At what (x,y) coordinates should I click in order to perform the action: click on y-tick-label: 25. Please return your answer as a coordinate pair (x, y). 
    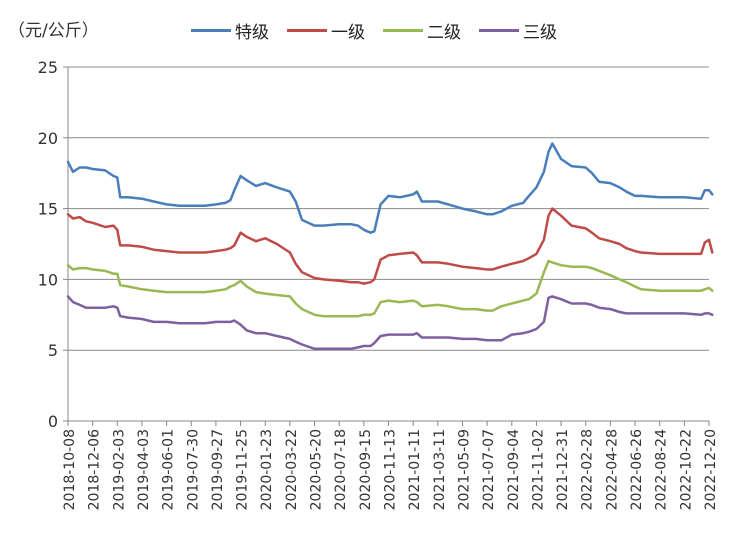
    Looking at the image, I should click on (48, 67).